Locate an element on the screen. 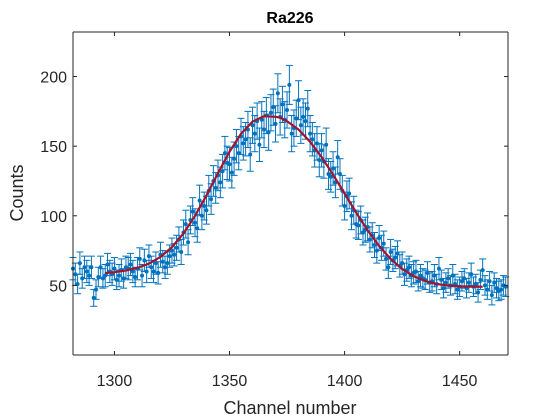  y-tick-label: 100 is located at coordinates (53, 217).